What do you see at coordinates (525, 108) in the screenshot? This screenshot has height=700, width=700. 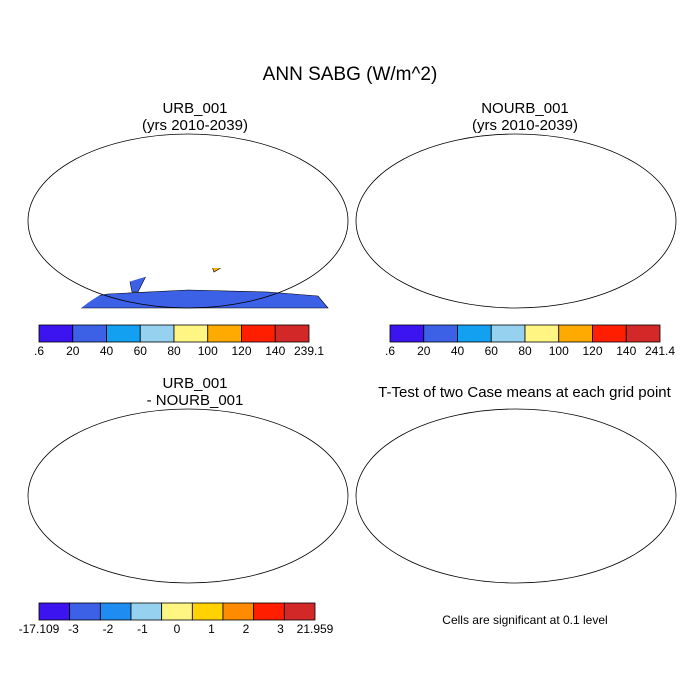 I see `panel-nourb-title-line1: NOURB_001` at bounding box center [525, 108].